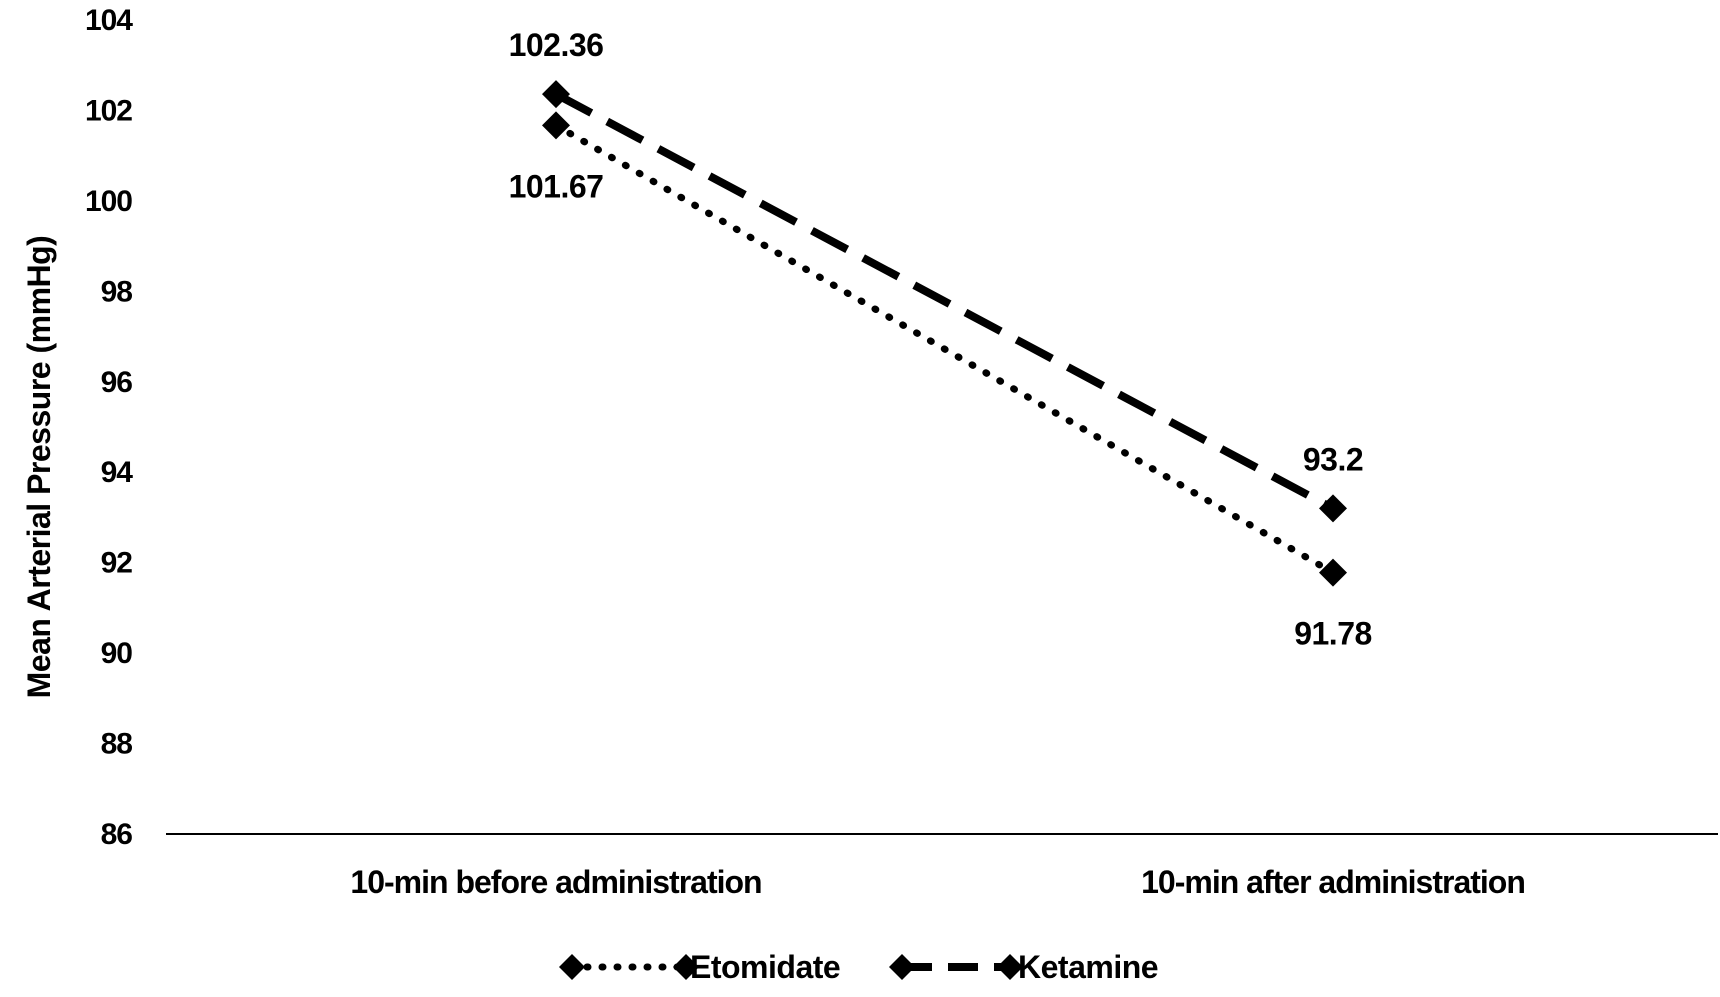 This screenshot has height=997, width=1720. Describe the element at coordinates (39, 467) in the screenshot. I see `y-axis-title: Mean Arterial Pressure (mmHg)` at that location.